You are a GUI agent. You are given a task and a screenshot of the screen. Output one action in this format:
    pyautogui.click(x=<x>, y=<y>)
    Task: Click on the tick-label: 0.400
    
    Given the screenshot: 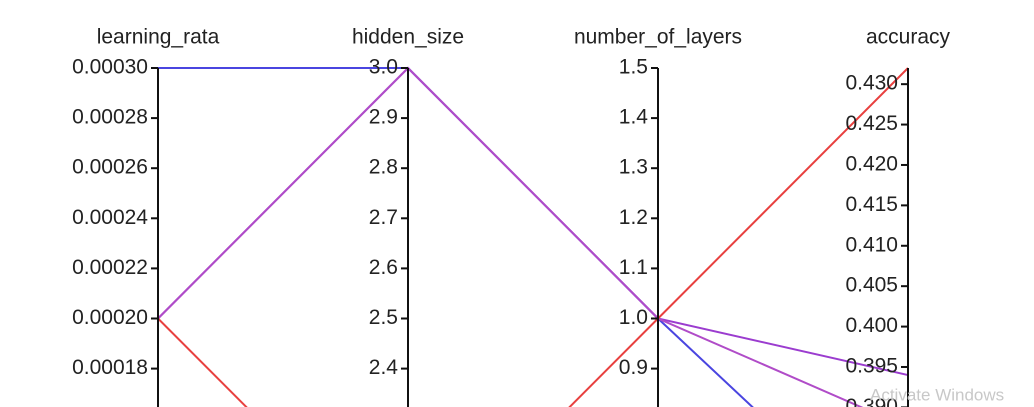 What is the action you would take?
    pyautogui.click(x=871, y=325)
    